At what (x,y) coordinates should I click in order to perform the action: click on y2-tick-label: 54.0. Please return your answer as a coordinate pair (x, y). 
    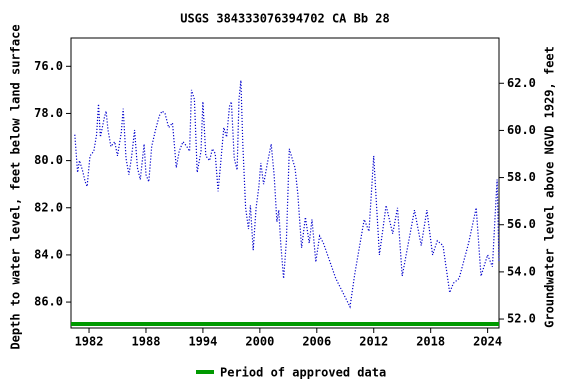
    Looking at the image, I should click on (521, 271).